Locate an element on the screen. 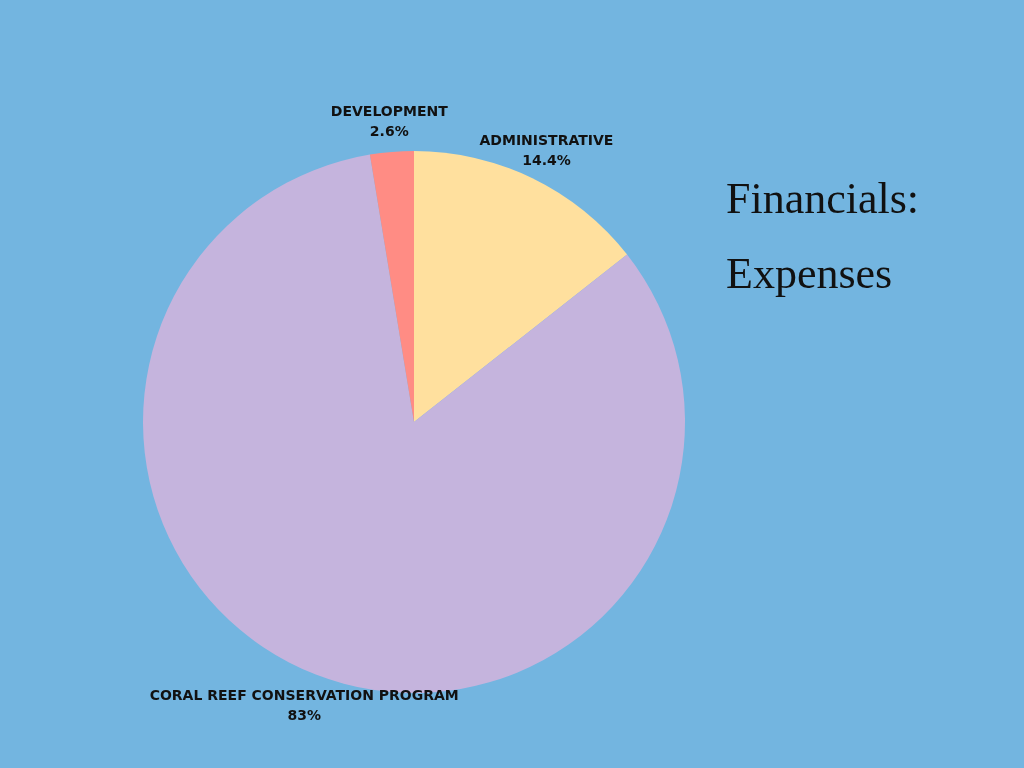  data-label: 14.4% is located at coordinates (546, 160).